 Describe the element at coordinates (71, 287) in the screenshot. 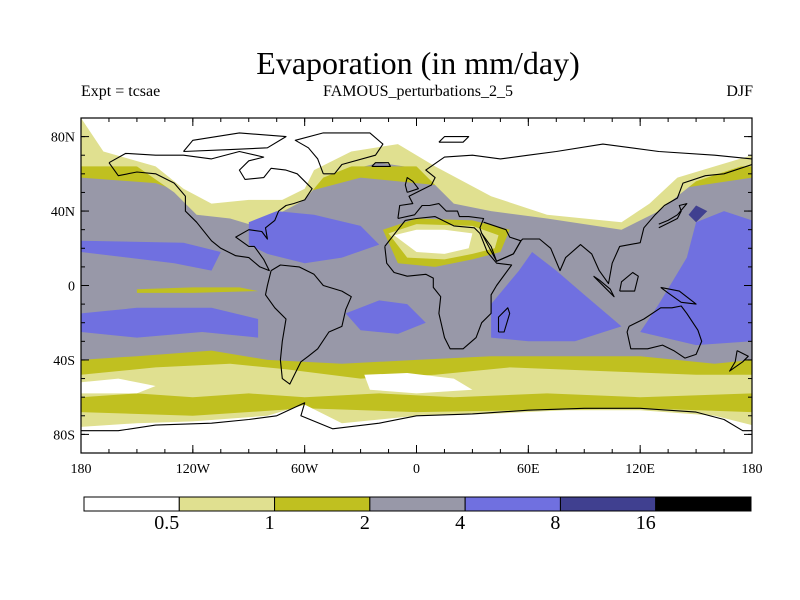

I see `lat-tick-label: 0` at that location.